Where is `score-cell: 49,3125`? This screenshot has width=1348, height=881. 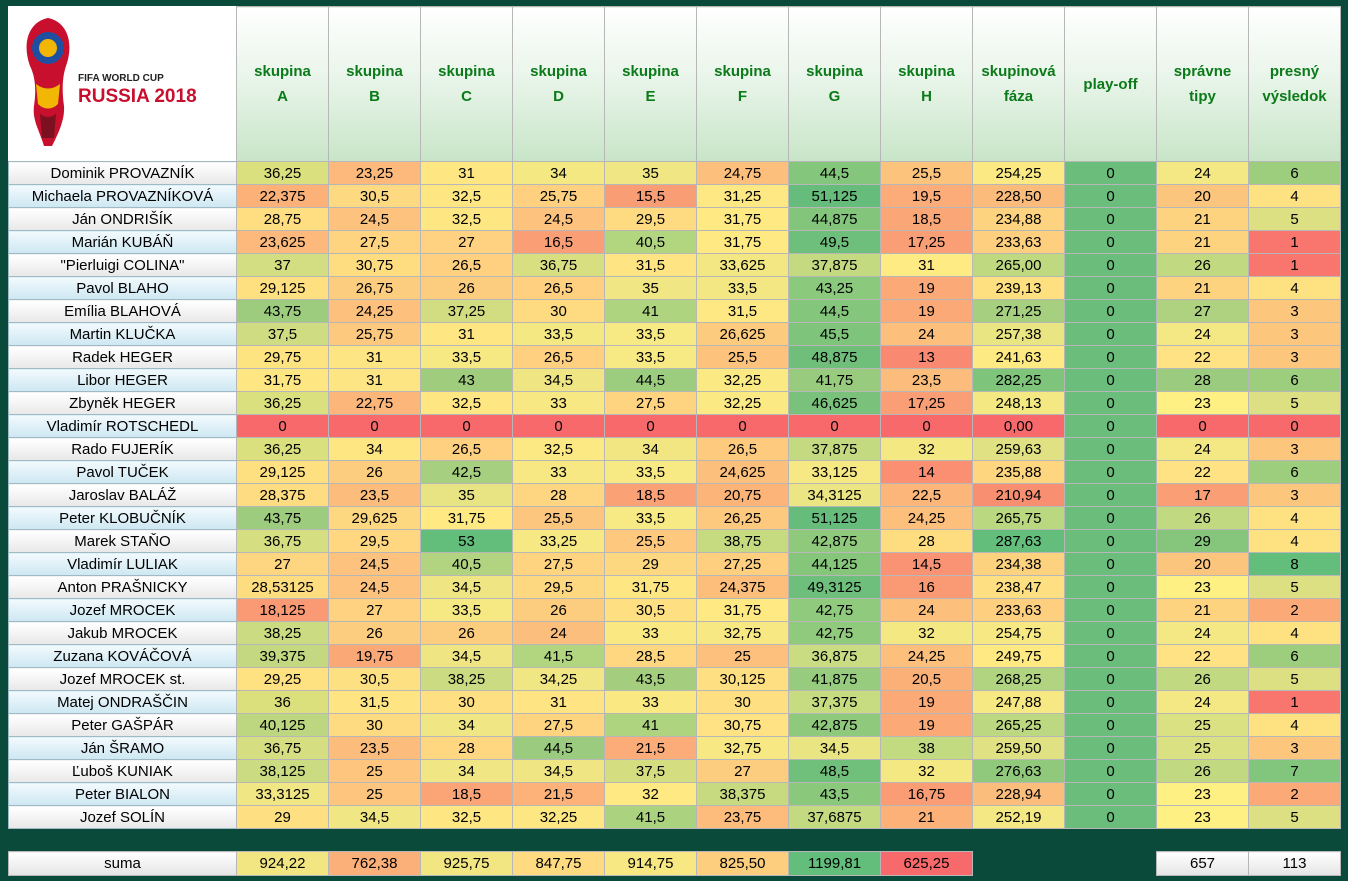 score-cell: 49,3125 is located at coordinates (834, 587).